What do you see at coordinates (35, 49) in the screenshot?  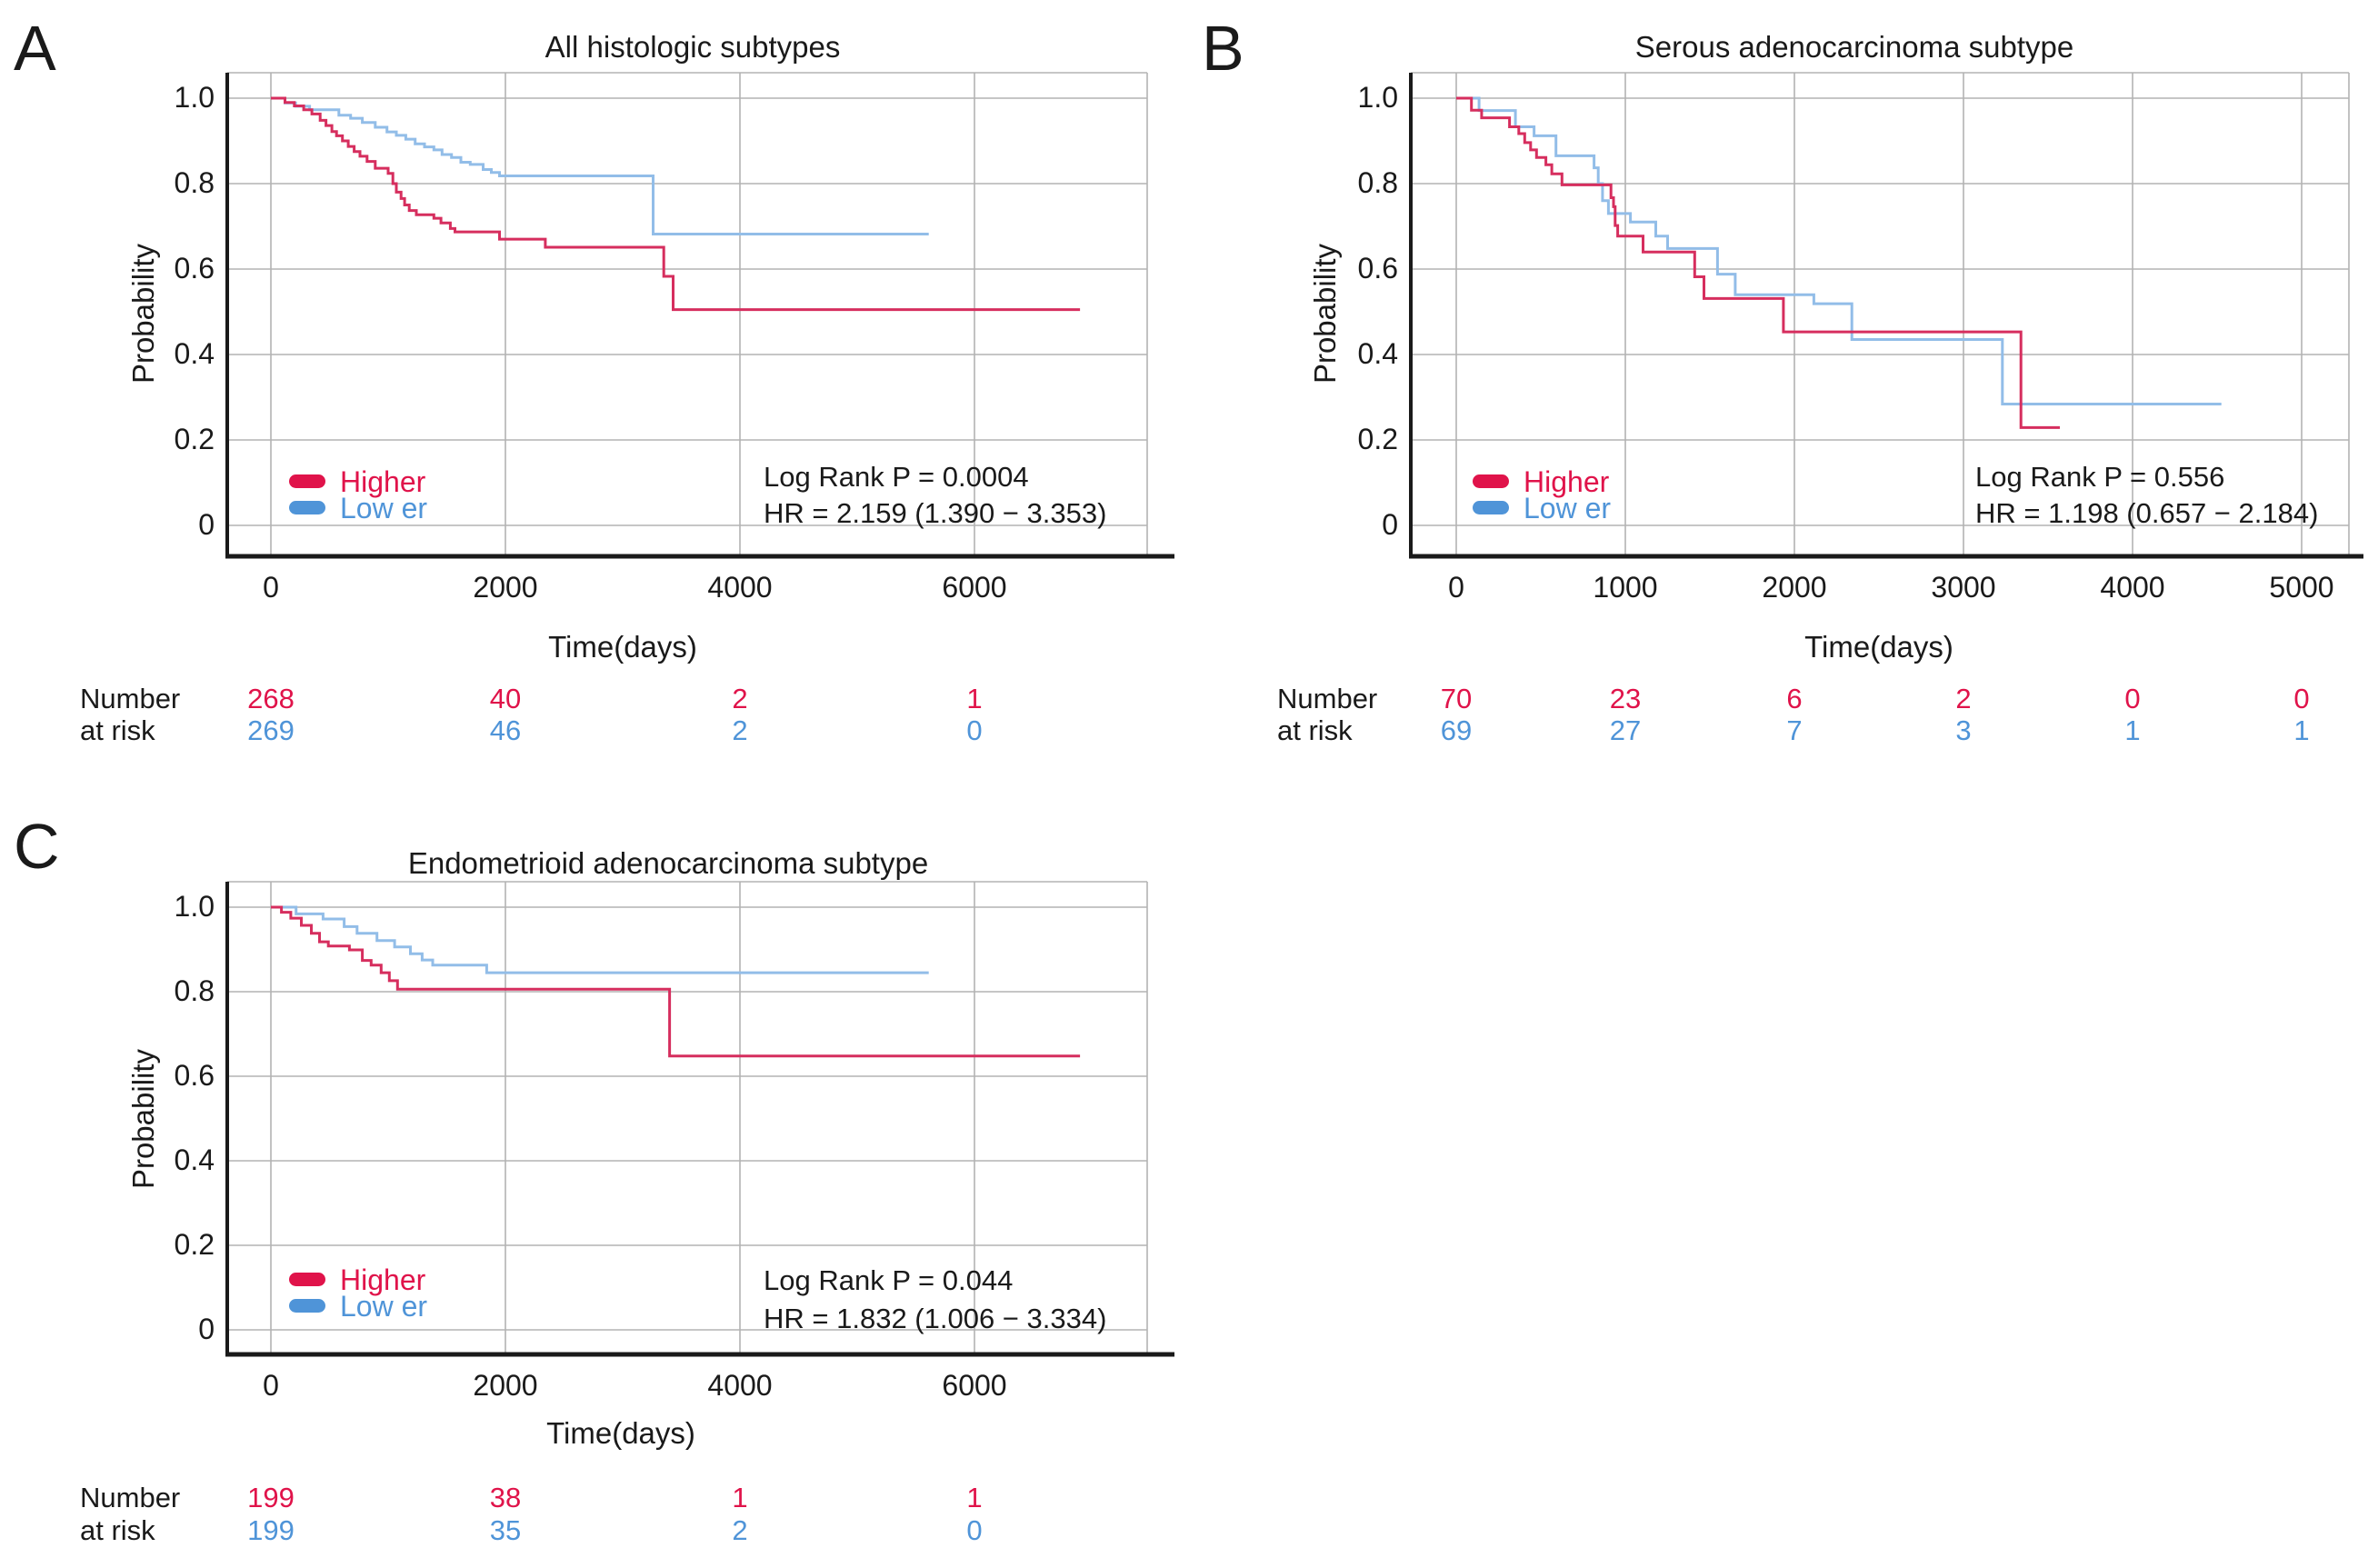 I see `panel-a-letter: A` at bounding box center [35, 49].